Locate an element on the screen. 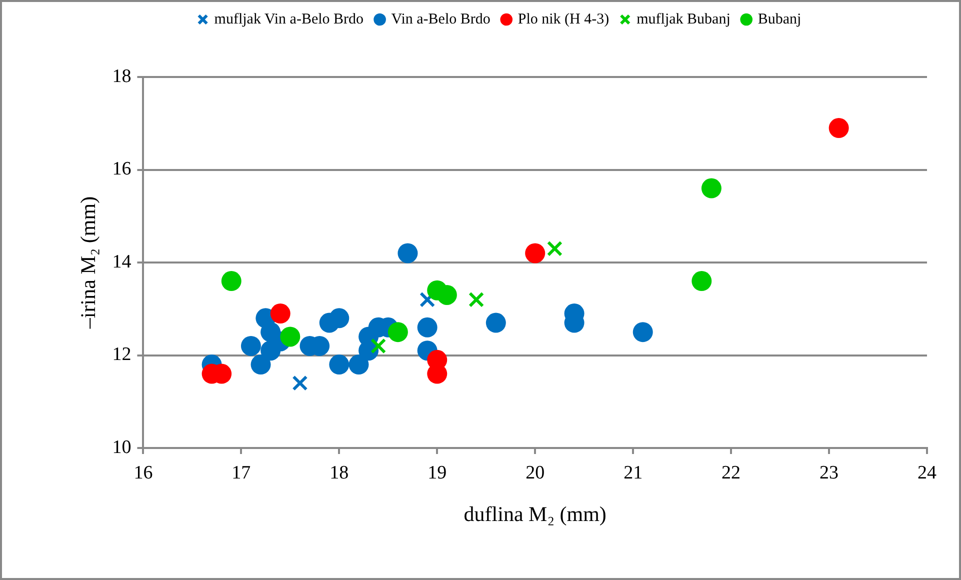 This screenshot has width=961, height=580. x-tick-label: 22 is located at coordinates (731, 473).